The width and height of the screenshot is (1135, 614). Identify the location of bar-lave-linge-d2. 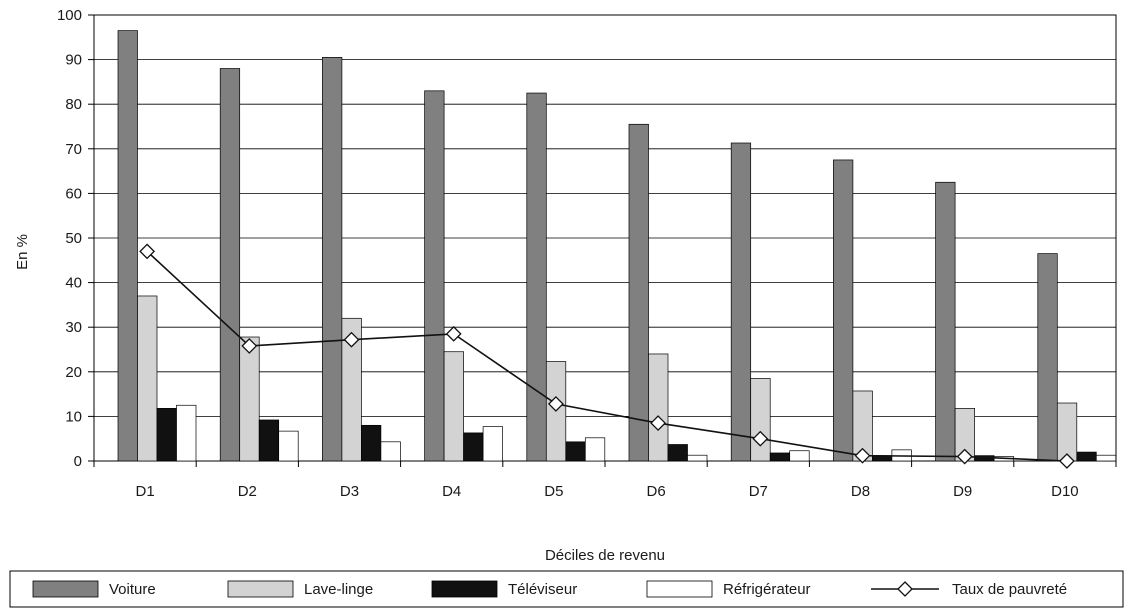
(249, 399).